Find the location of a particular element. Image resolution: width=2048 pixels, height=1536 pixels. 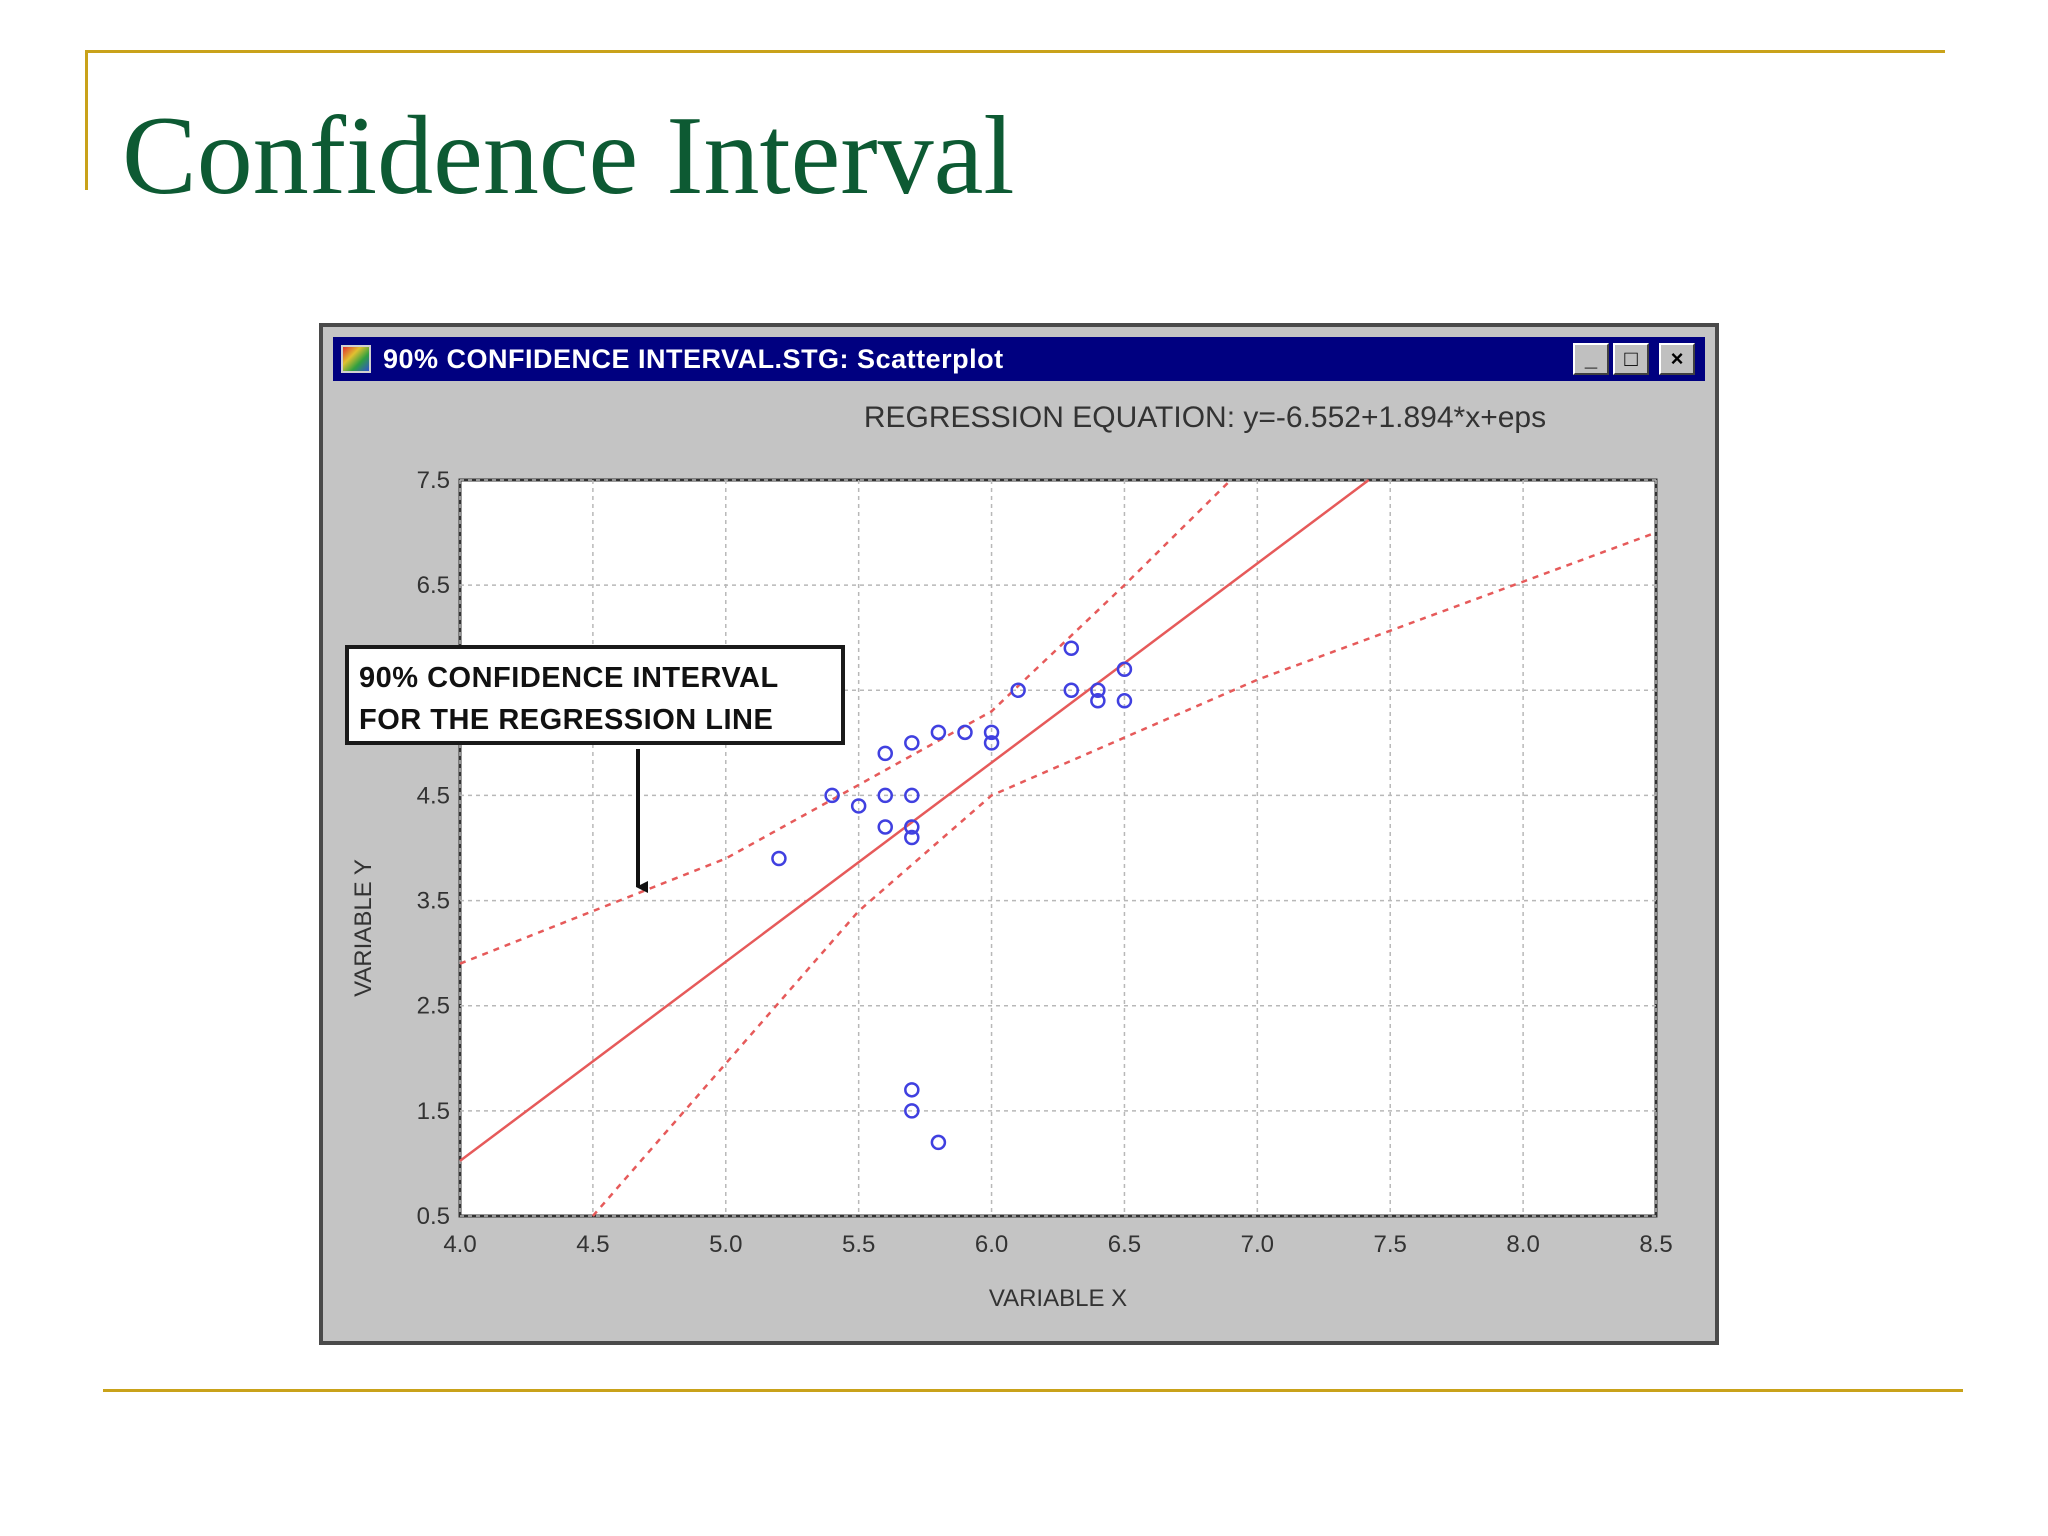

minimize-button: _ is located at coordinates (1591, 359).